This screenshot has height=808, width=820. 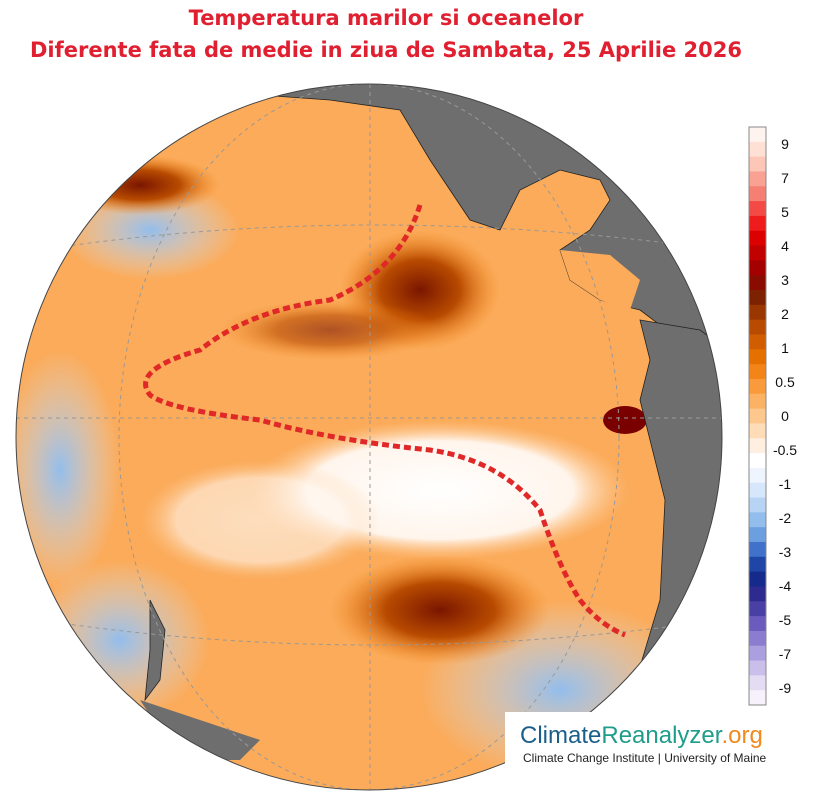 I want to click on title-line: Temperatura marilor si oceanelor, so click(x=386, y=18).